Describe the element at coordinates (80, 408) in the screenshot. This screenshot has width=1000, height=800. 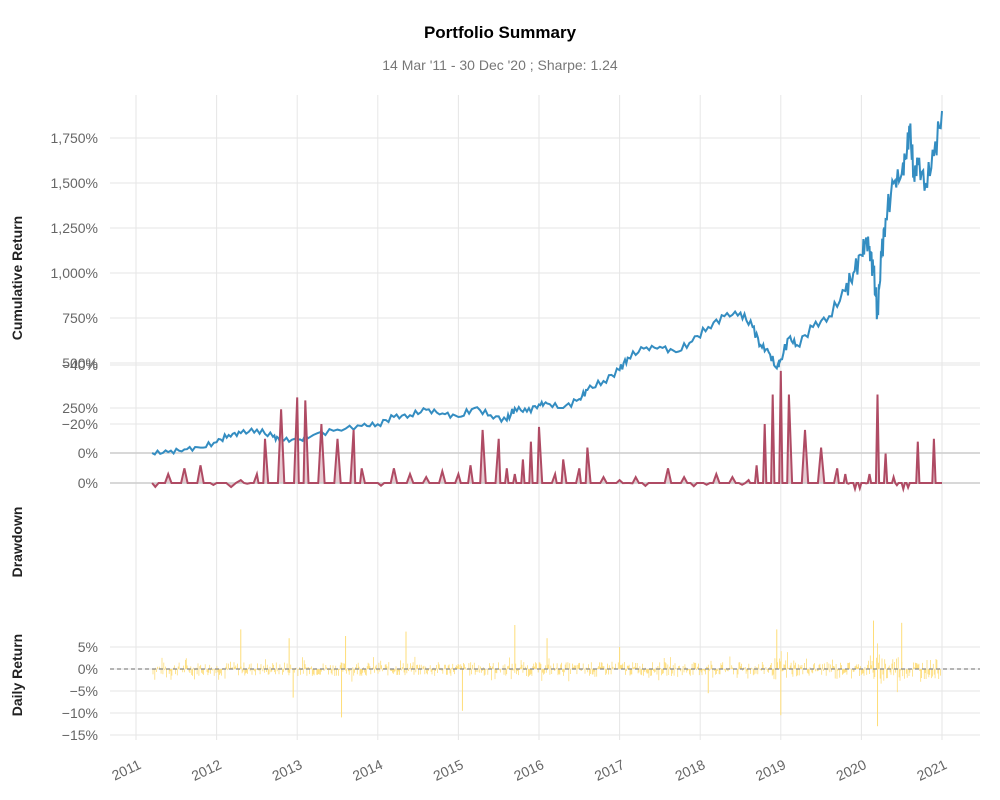
I see `y-tick-label: 250%` at that location.